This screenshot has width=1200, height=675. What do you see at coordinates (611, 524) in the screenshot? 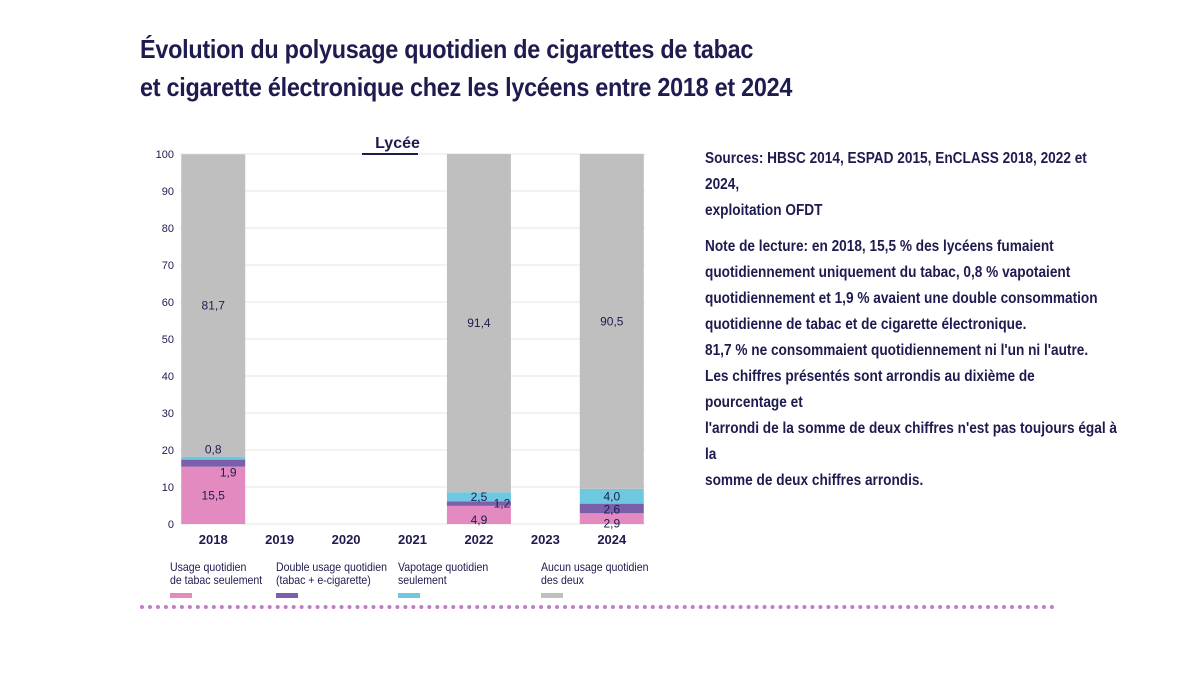
I see `data-label-tabac-2024: 2,9` at bounding box center [611, 524].